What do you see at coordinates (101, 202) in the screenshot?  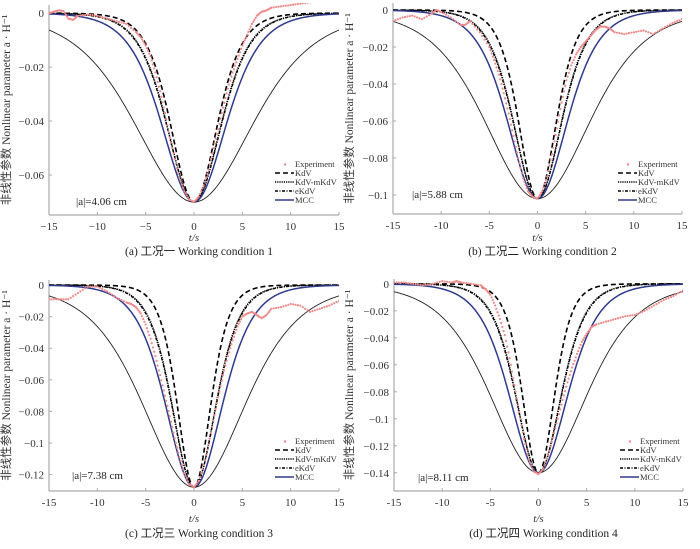 I see `amplitude-annotation: |a|=4.06 cm` at bounding box center [101, 202].